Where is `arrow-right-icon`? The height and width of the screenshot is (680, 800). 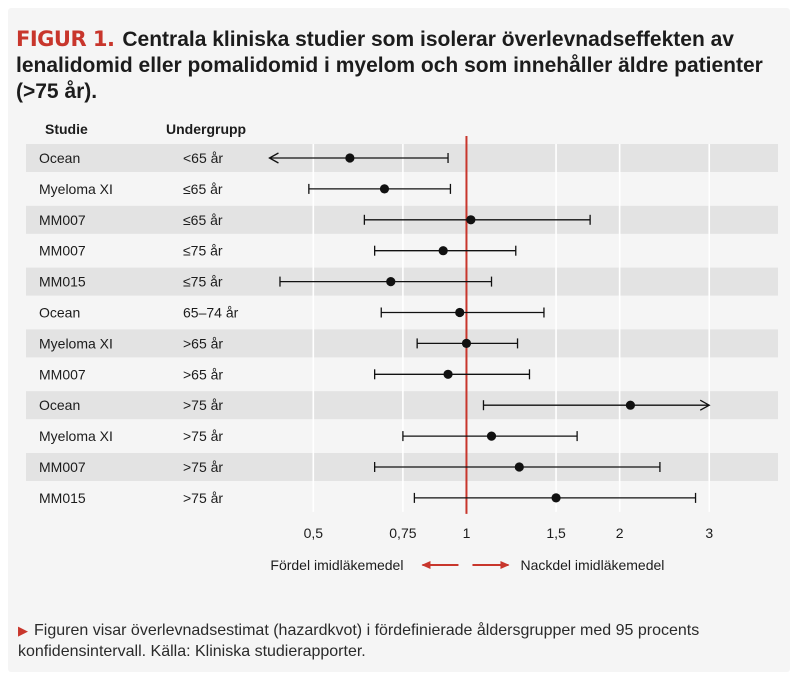 arrow-right-icon is located at coordinates (505, 565).